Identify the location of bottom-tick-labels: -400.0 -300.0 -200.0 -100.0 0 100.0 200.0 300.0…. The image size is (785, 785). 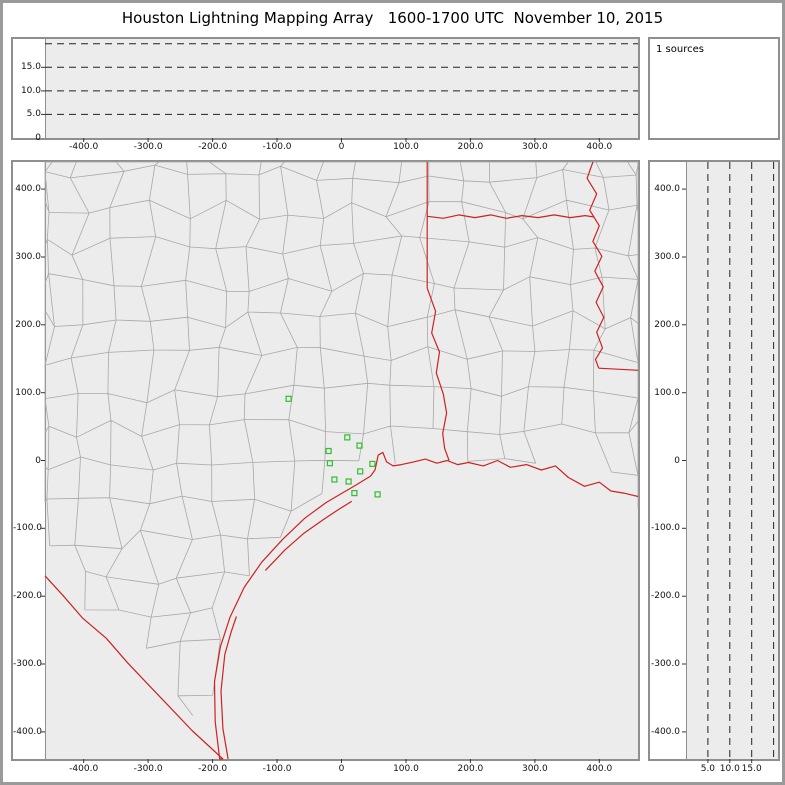
(392, 770).